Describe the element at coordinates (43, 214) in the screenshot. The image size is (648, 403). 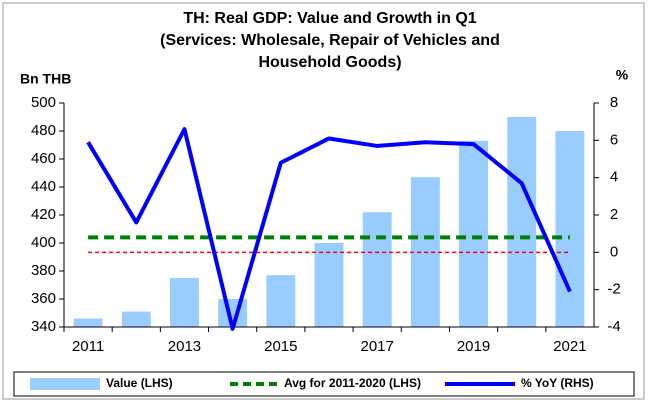
I see `y-tick-label: 420` at that location.